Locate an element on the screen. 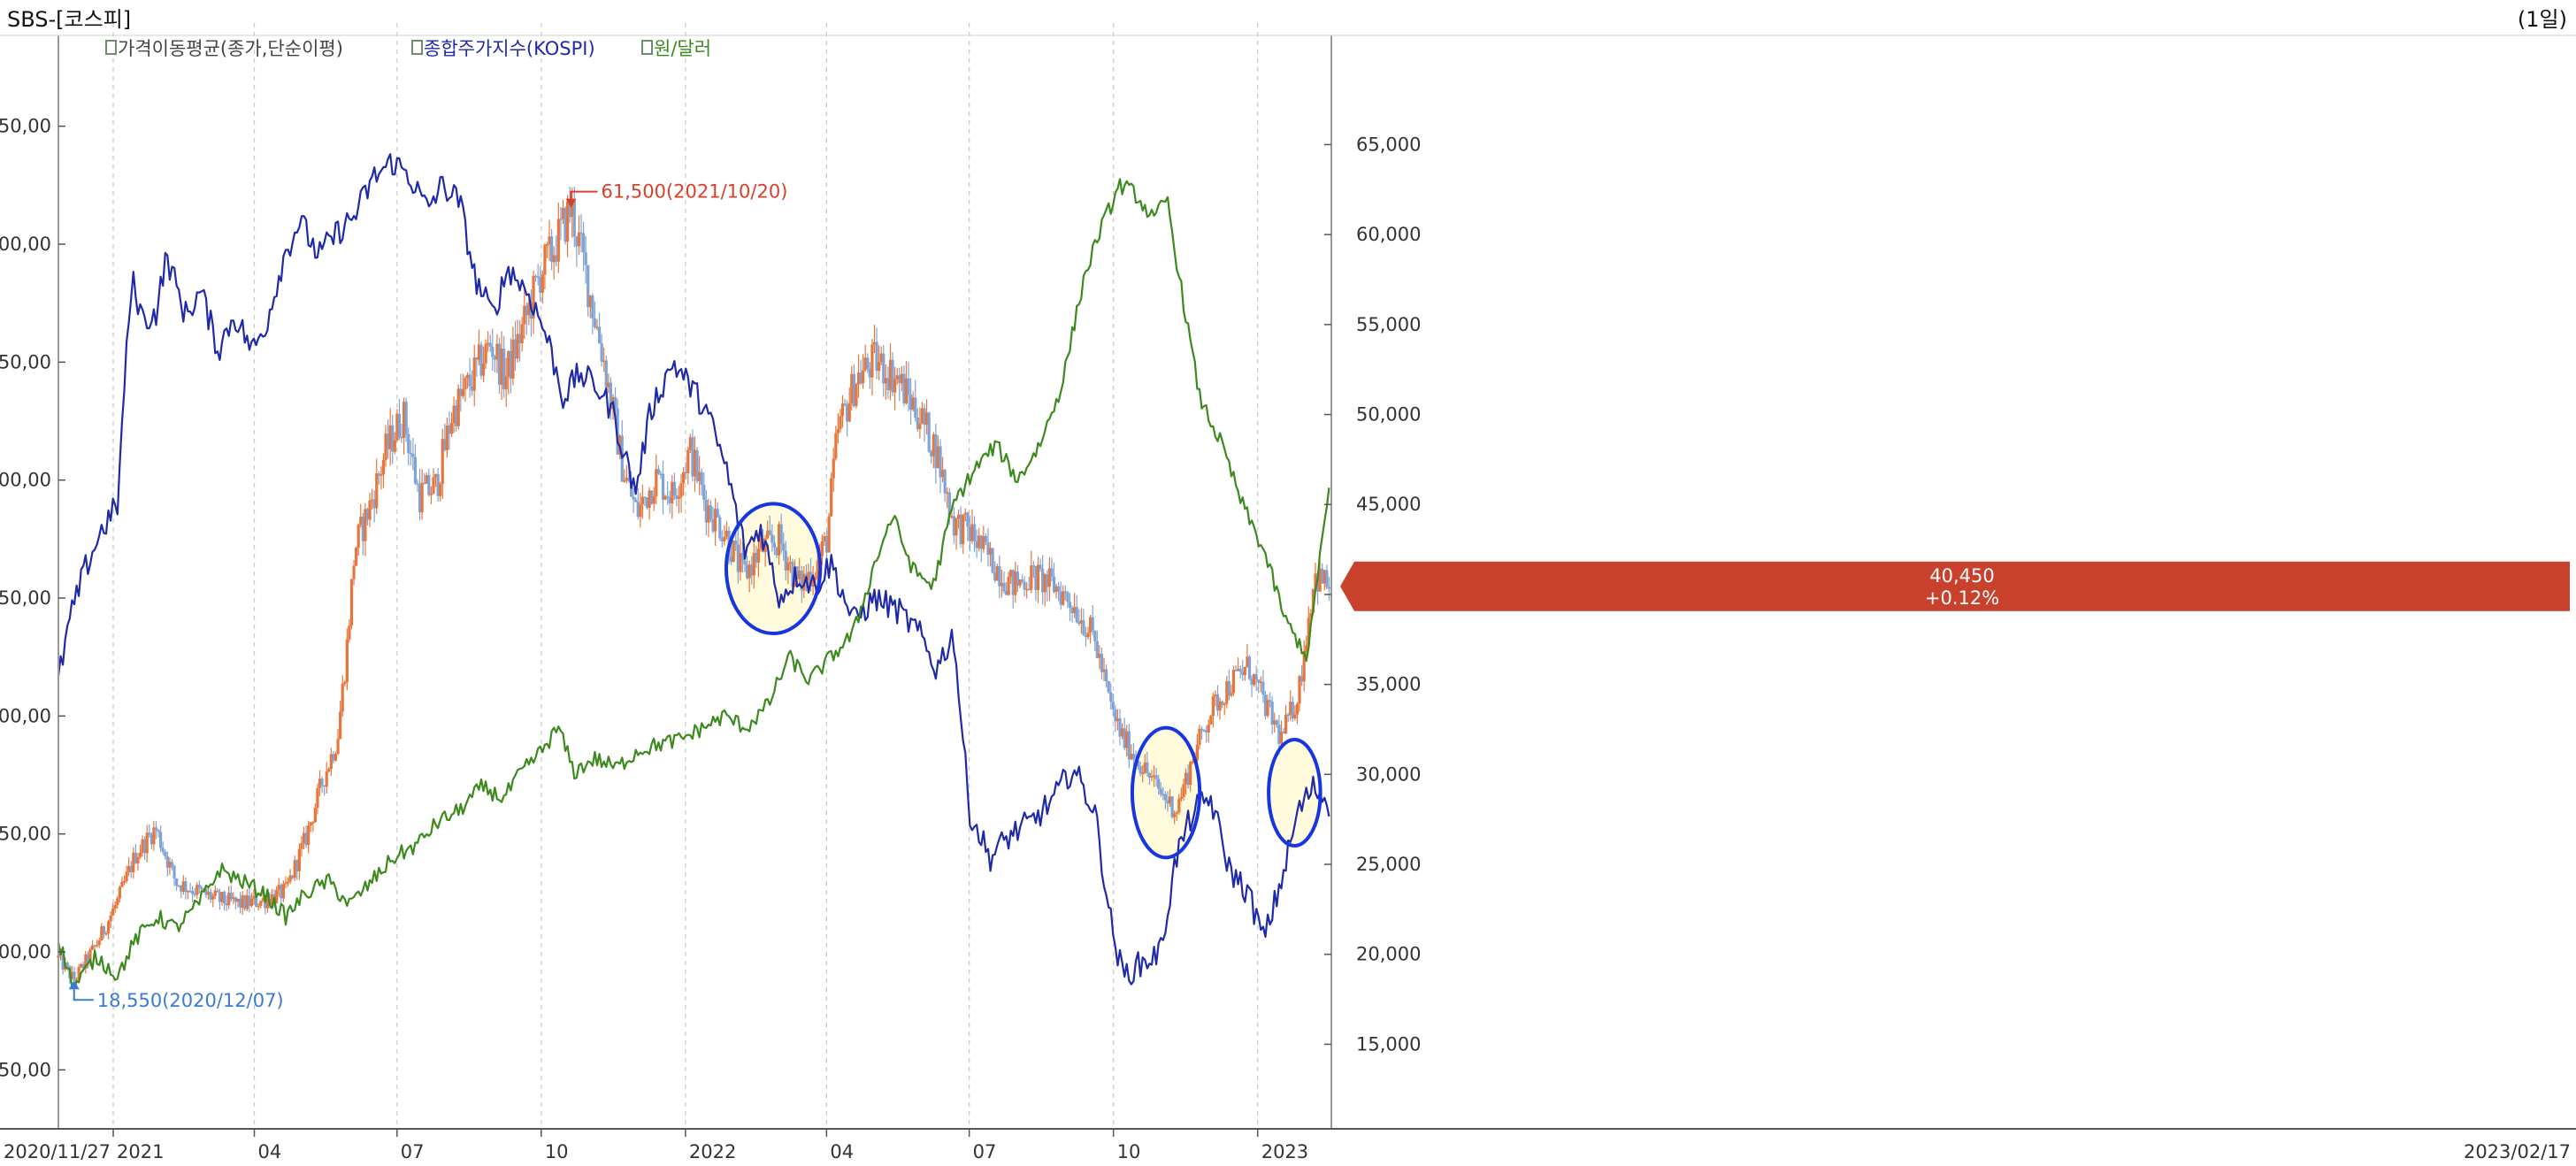 The image size is (2576, 1166). right-tick-label: 20,000 is located at coordinates (1388, 955).